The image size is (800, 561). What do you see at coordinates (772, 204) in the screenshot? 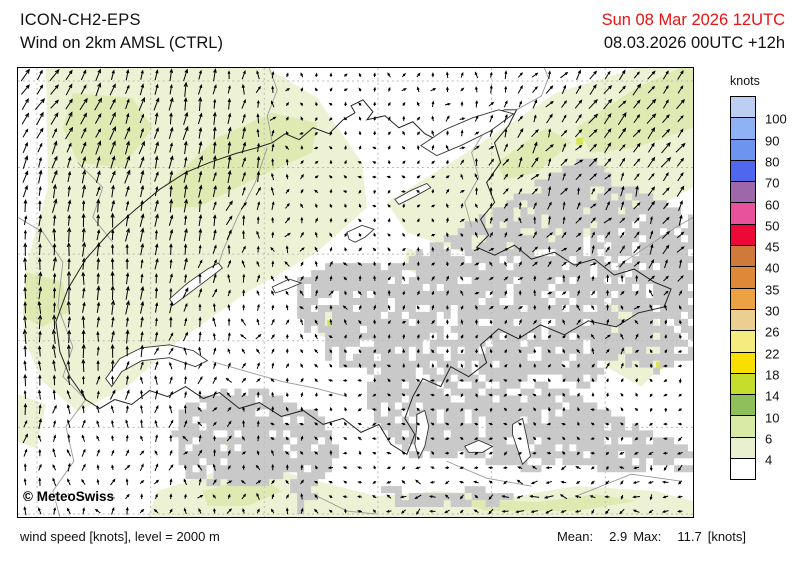
I see `legend-tick-label: 60` at bounding box center [772, 204].